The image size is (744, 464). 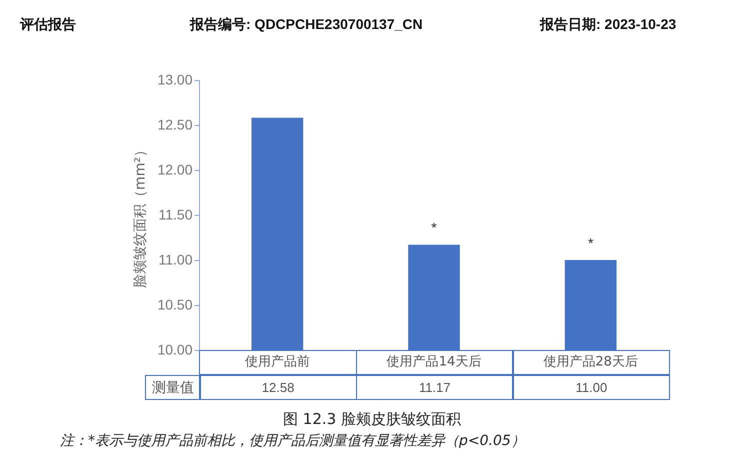 What do you see at coordinates (277, 362) in the screenshot?
I see `x-tick-label: 使用产品前` at bounding box center [277, 362].